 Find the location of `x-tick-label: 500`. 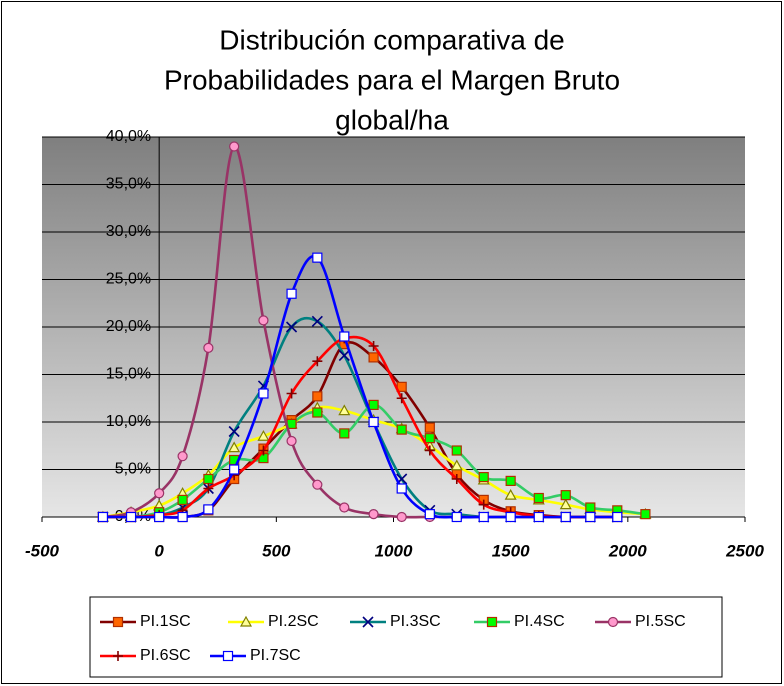

x-tick-label: 500 is located at coordinates (276, 550).